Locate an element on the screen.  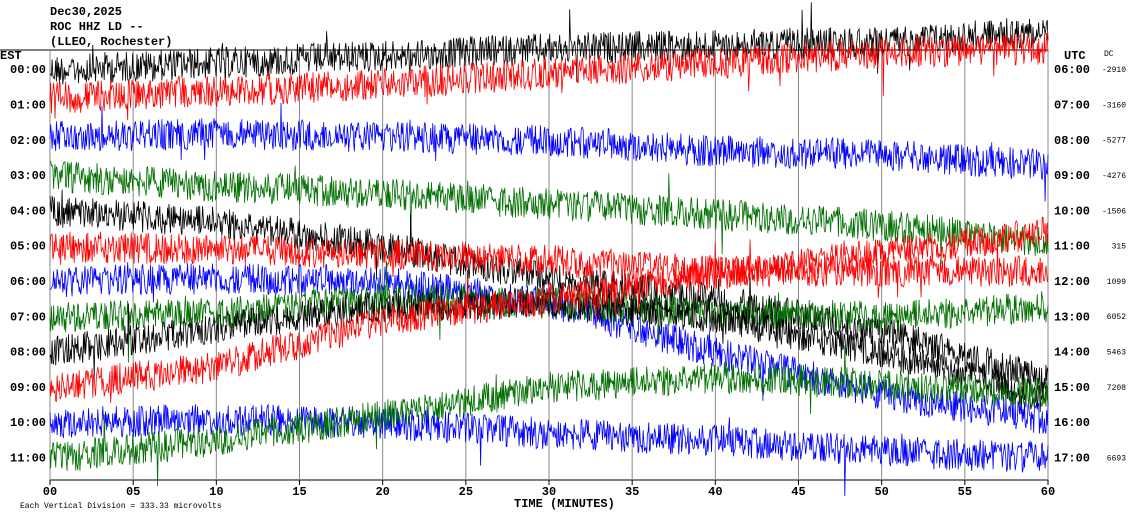
est-label: 06:00 is located at coordinates (28, 282).